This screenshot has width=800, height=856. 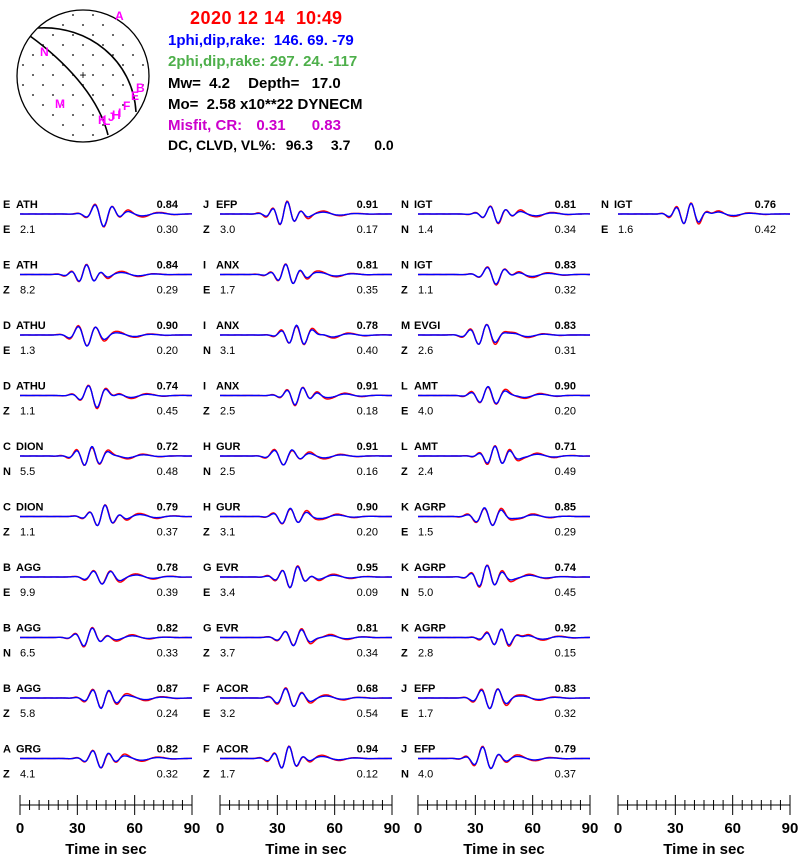 I want to click on trace-distance: 4.0, so click(x=425, y=775).